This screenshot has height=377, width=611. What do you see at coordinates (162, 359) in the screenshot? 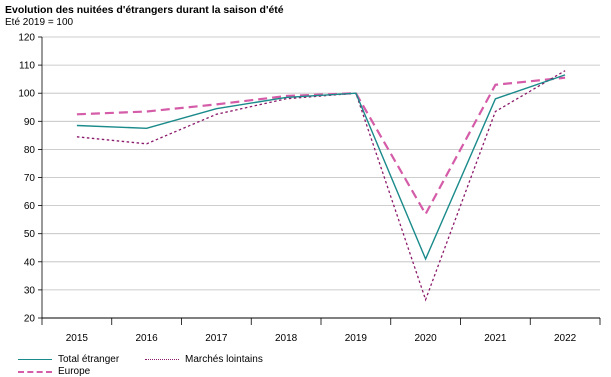
I see `legend-swatch-lointains` at bounding box center [162, 359].